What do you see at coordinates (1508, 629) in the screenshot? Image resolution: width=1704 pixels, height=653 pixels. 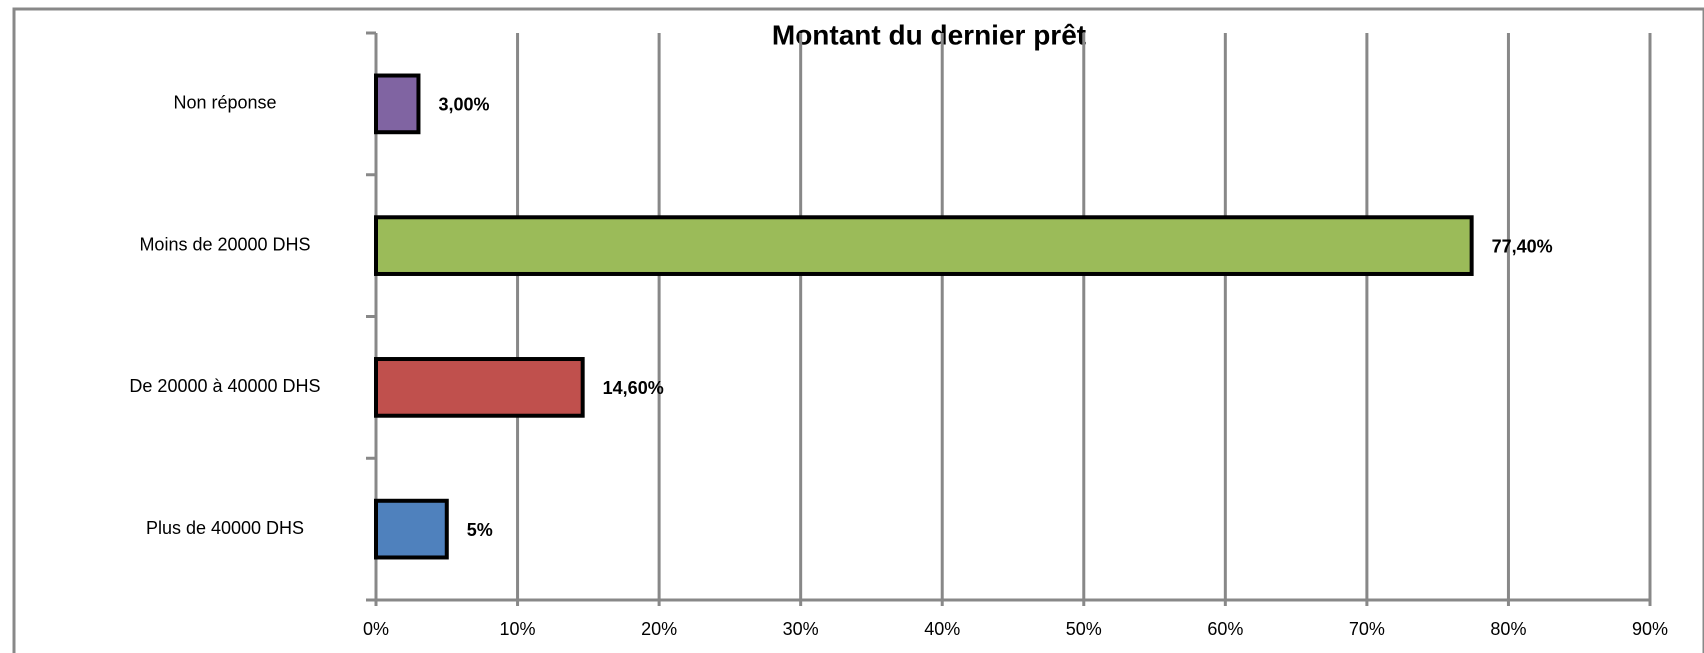 I see `x-tick-label: 80%` at bounding box center [1508, 629].